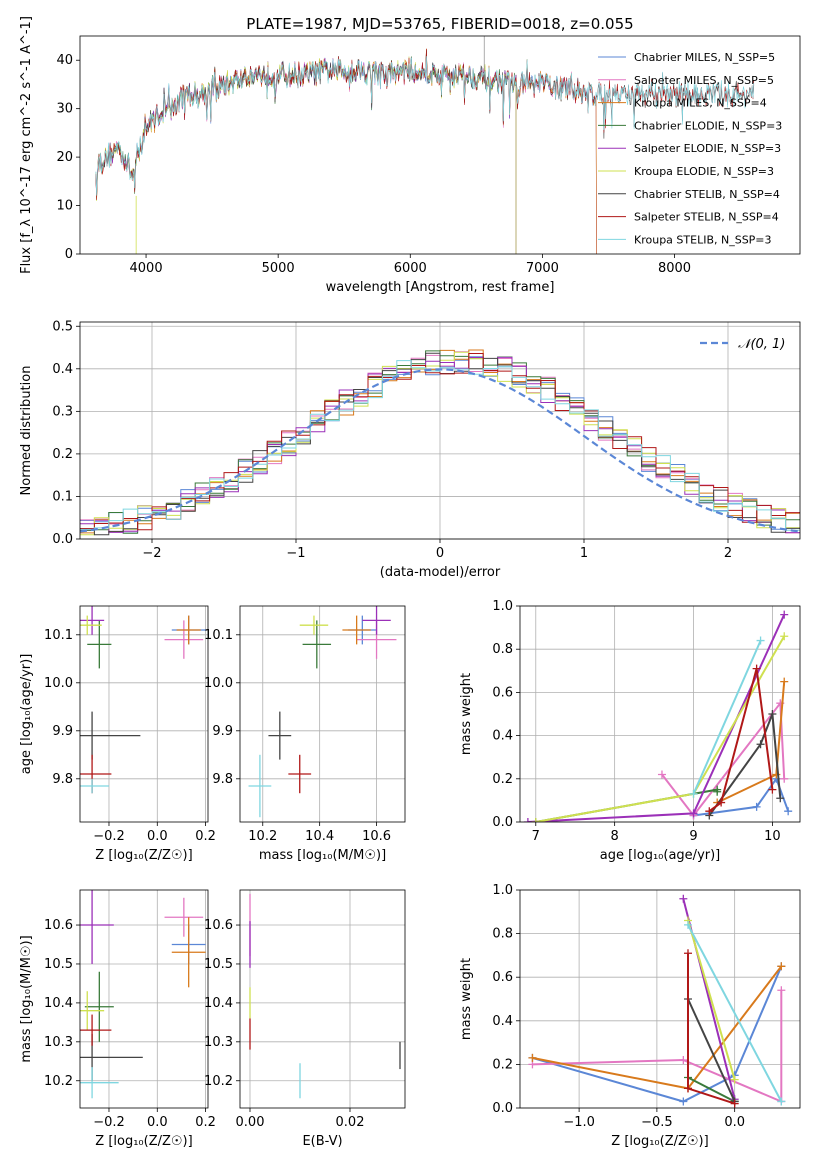 The height and width of the screenshot is (1170, 819). I want to click on y-tick-label: 10, so click(64, 206).